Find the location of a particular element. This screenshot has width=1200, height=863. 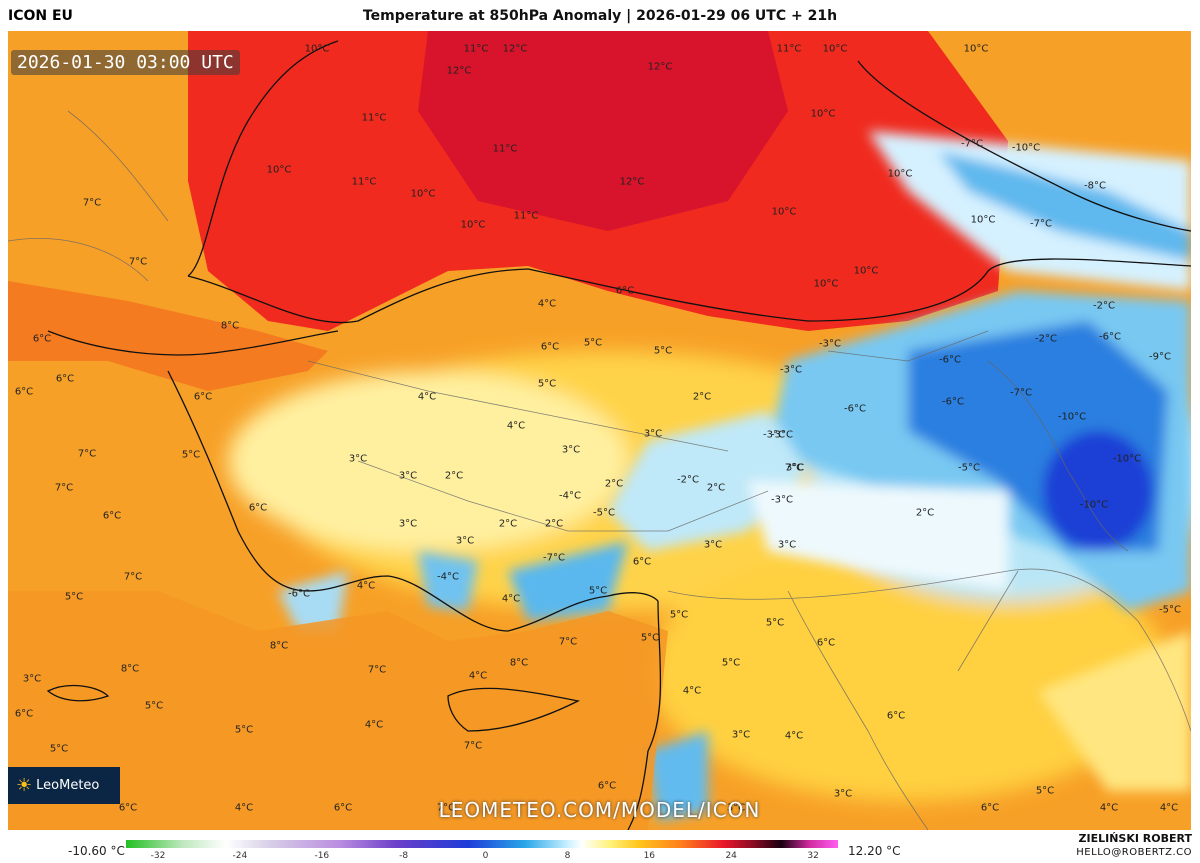

author-name: ZIELIŃSKI ROBERT is located at coordinates (1135, 838).